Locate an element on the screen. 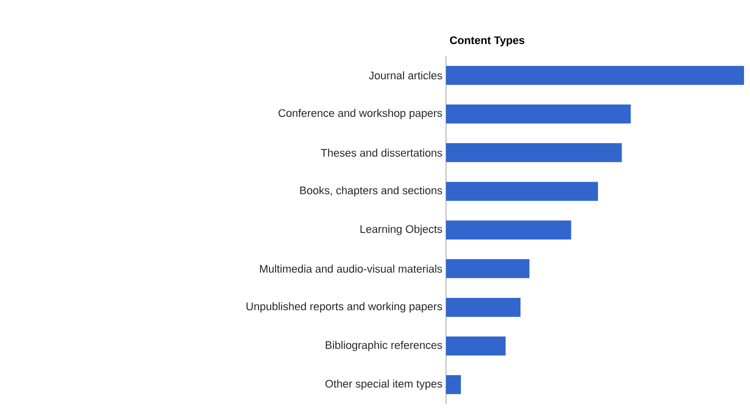 This screenshot has width=750, height=412. y-tick-label: Unpublished reports and working papers is located at coordinates (344, 307).